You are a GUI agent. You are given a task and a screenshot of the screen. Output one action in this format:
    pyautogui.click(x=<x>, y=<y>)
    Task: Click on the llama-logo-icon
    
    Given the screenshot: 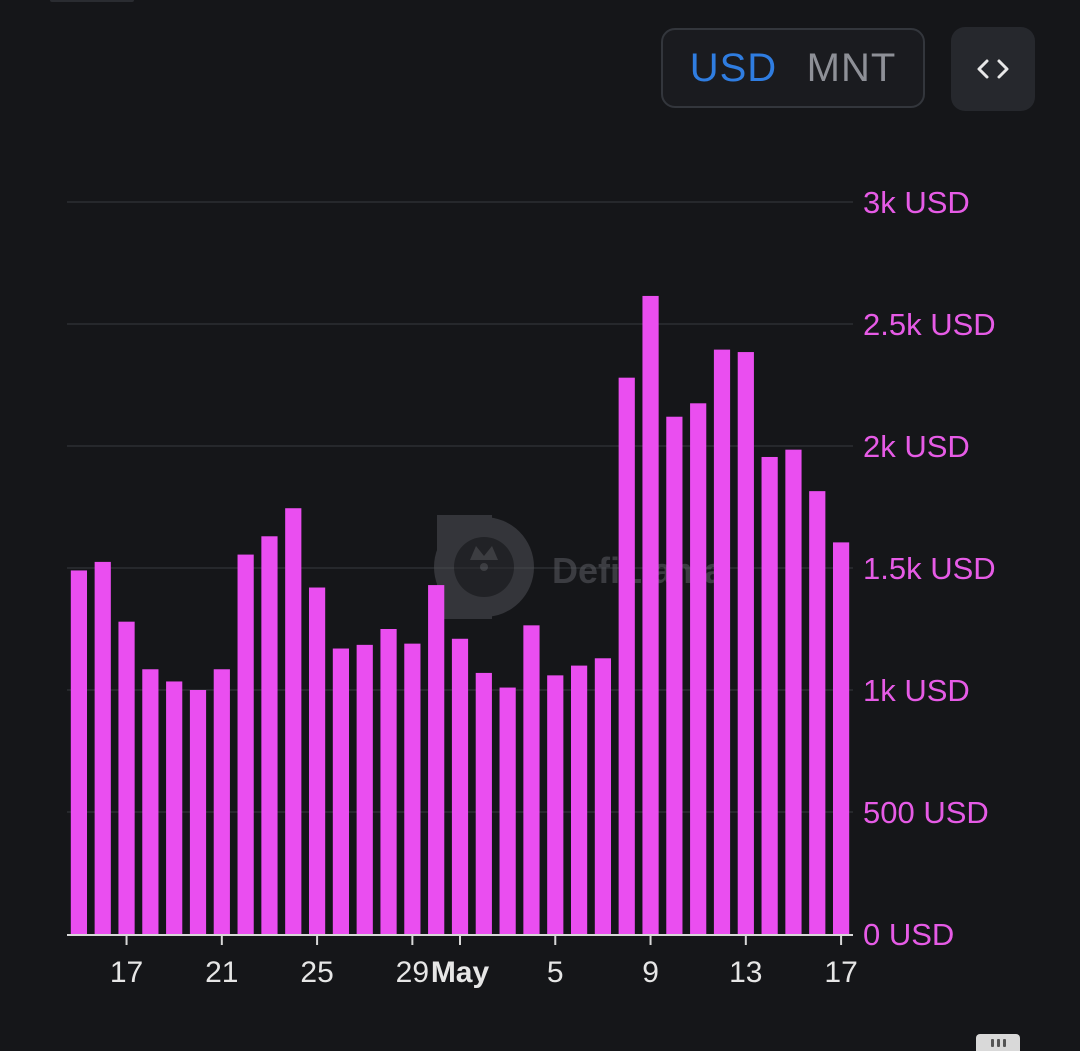 What is the action you would take?
    pyautogui.click(x=484, y=567)
    